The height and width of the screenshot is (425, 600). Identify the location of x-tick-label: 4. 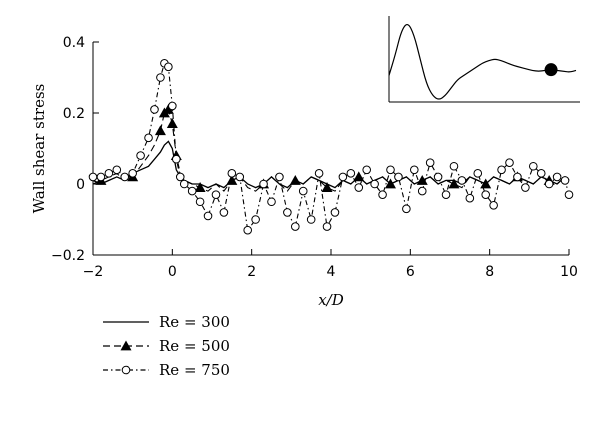
(331, 272).